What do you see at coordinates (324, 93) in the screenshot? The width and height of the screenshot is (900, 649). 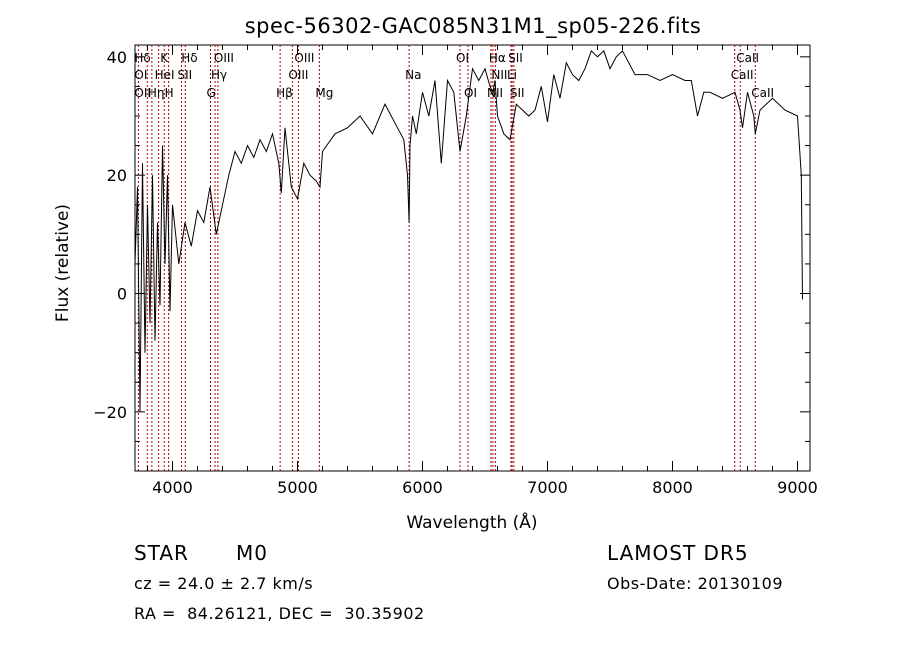 I see `line-marker-label: Mg` at bounding box center [324, 93].